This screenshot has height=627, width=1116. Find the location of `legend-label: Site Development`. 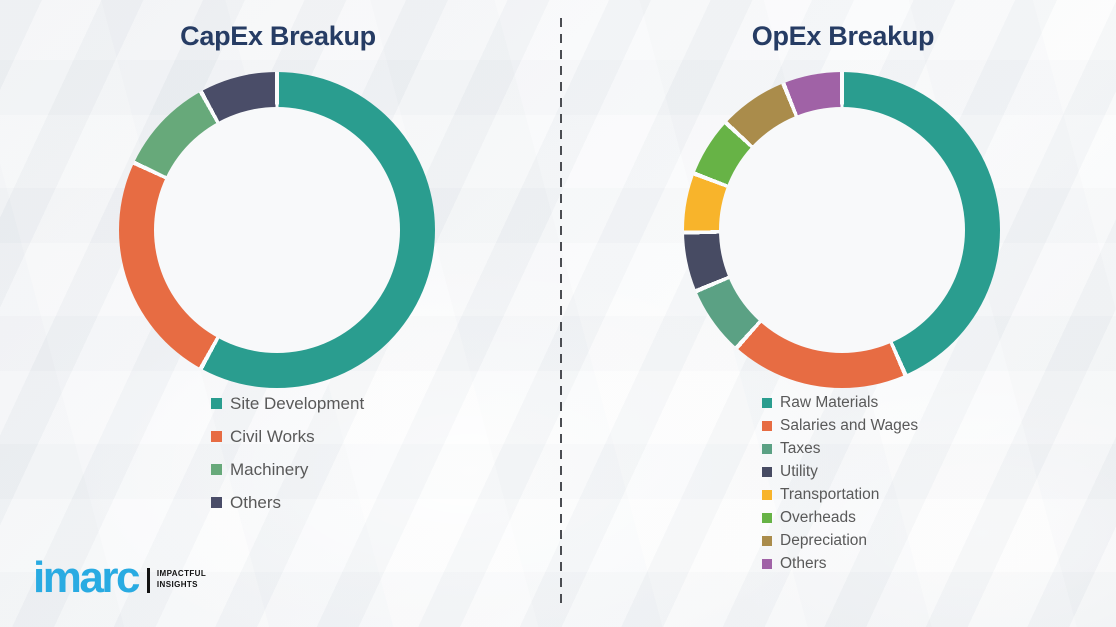

legend-label: Site Development is located at coordinates (297, 403).